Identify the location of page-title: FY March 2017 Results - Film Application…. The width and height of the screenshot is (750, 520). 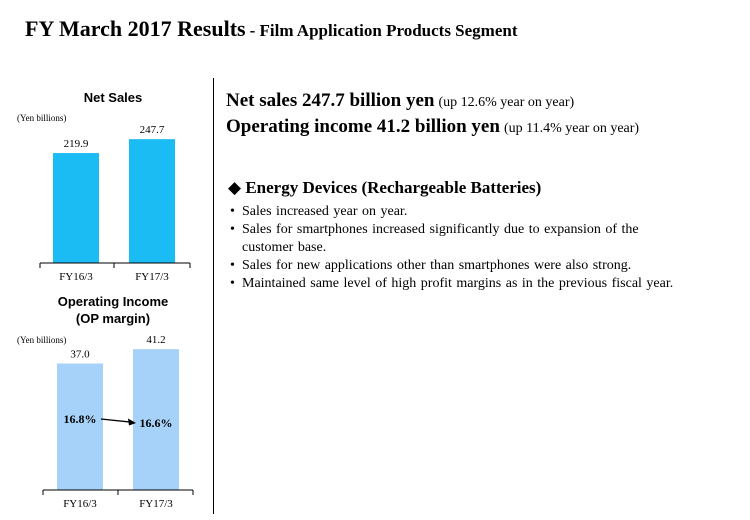
(271, 29).